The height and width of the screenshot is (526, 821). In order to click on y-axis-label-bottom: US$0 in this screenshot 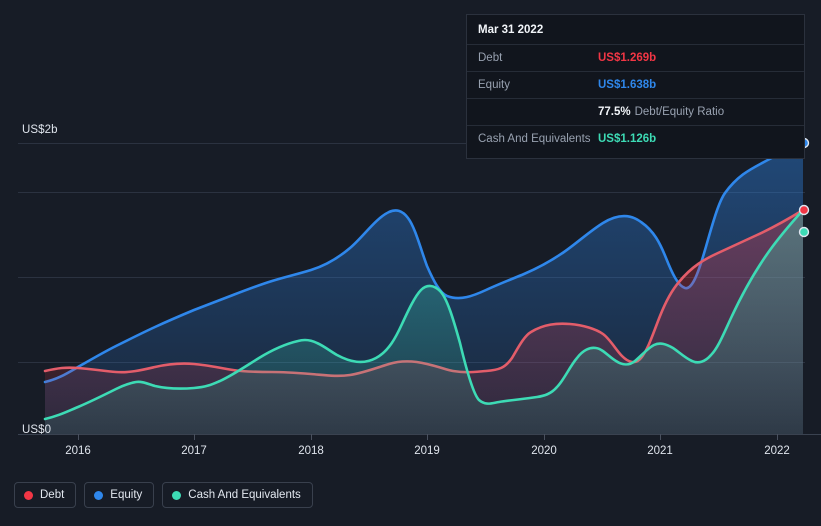, I will do `click(37, 430)`.